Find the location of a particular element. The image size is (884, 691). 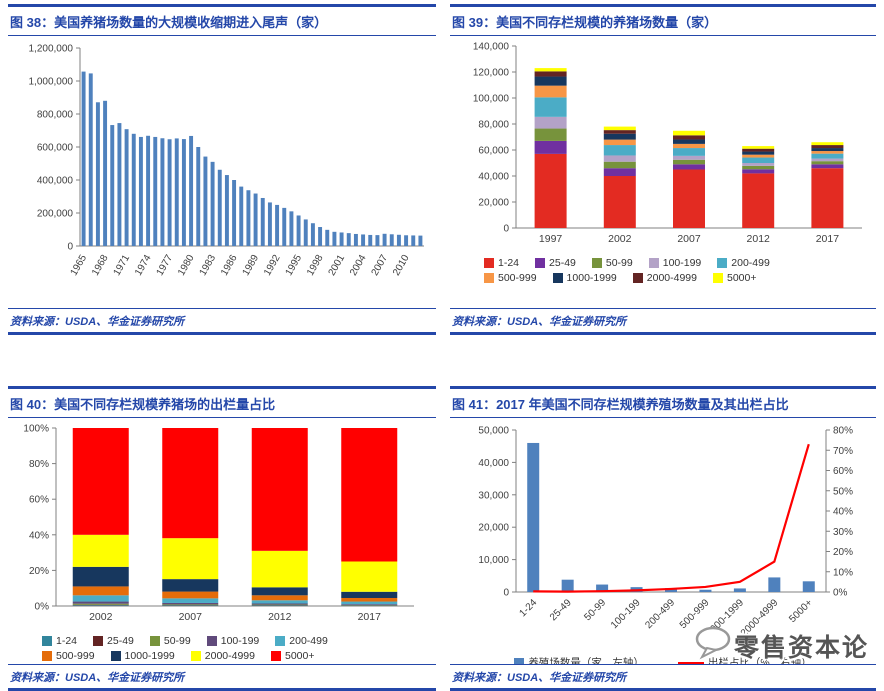

svg-text: 50,000 is located at coordinates (493, 431).